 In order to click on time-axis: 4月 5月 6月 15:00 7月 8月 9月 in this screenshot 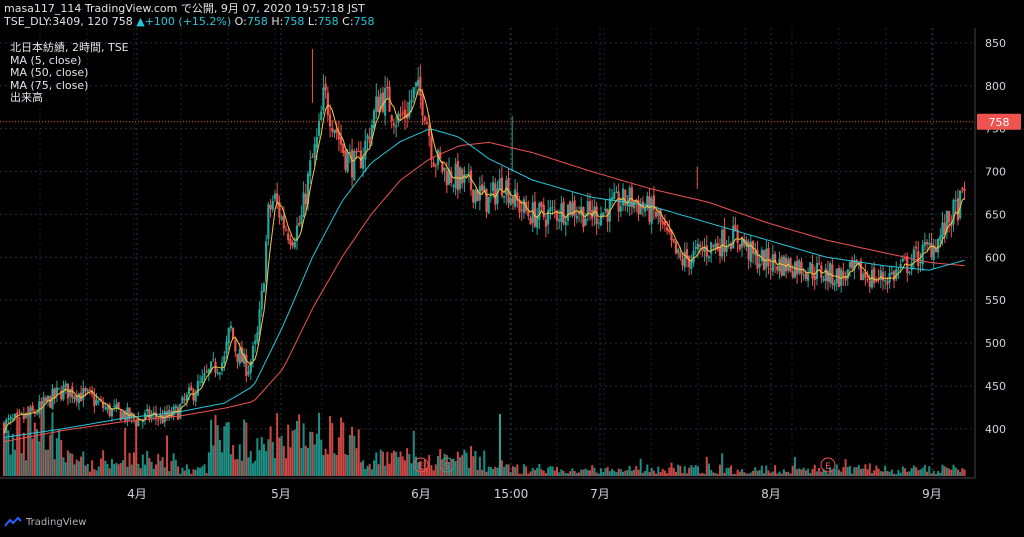, I will do `click(534, 494)`.